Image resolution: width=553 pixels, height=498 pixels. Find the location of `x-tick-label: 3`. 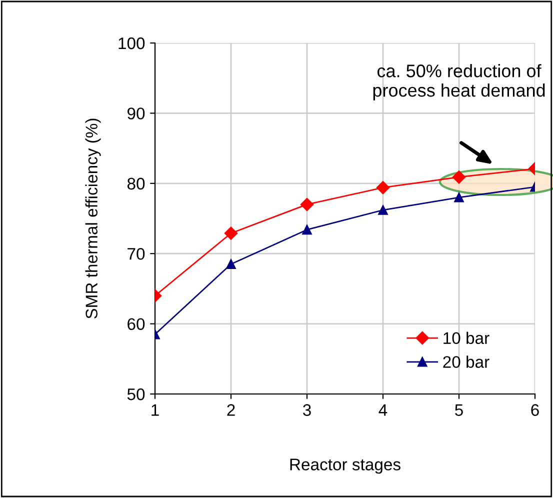

x-tick-label: 3 is located at coordinates (307, 410).